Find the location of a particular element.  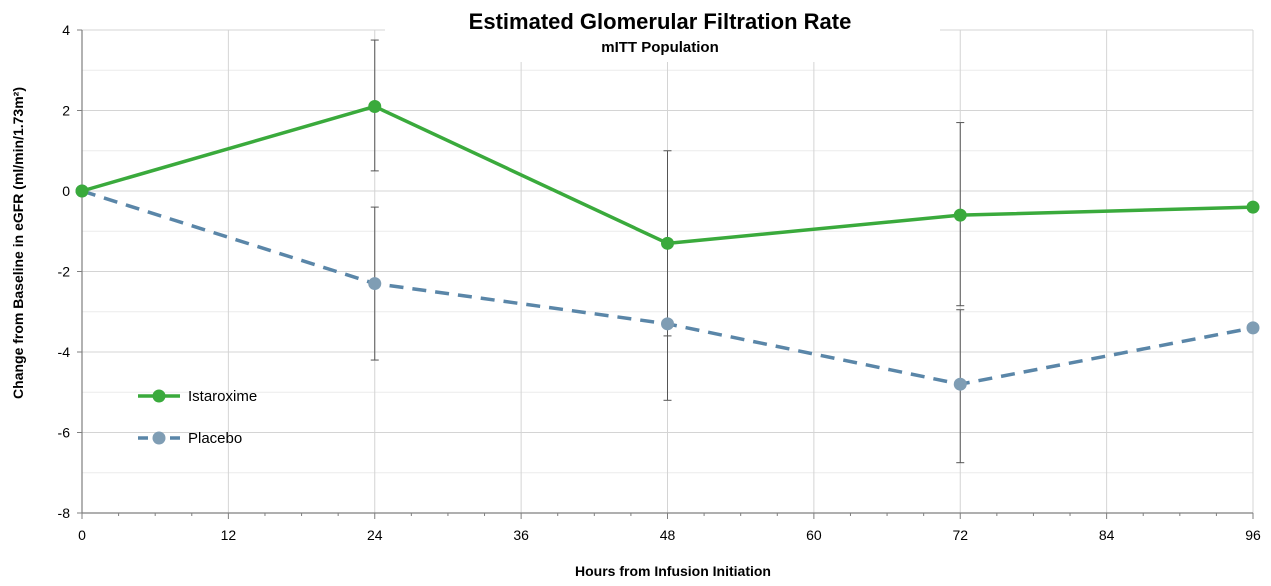

legend: Istaroxime Placebo is located at coordinates (197, 417).